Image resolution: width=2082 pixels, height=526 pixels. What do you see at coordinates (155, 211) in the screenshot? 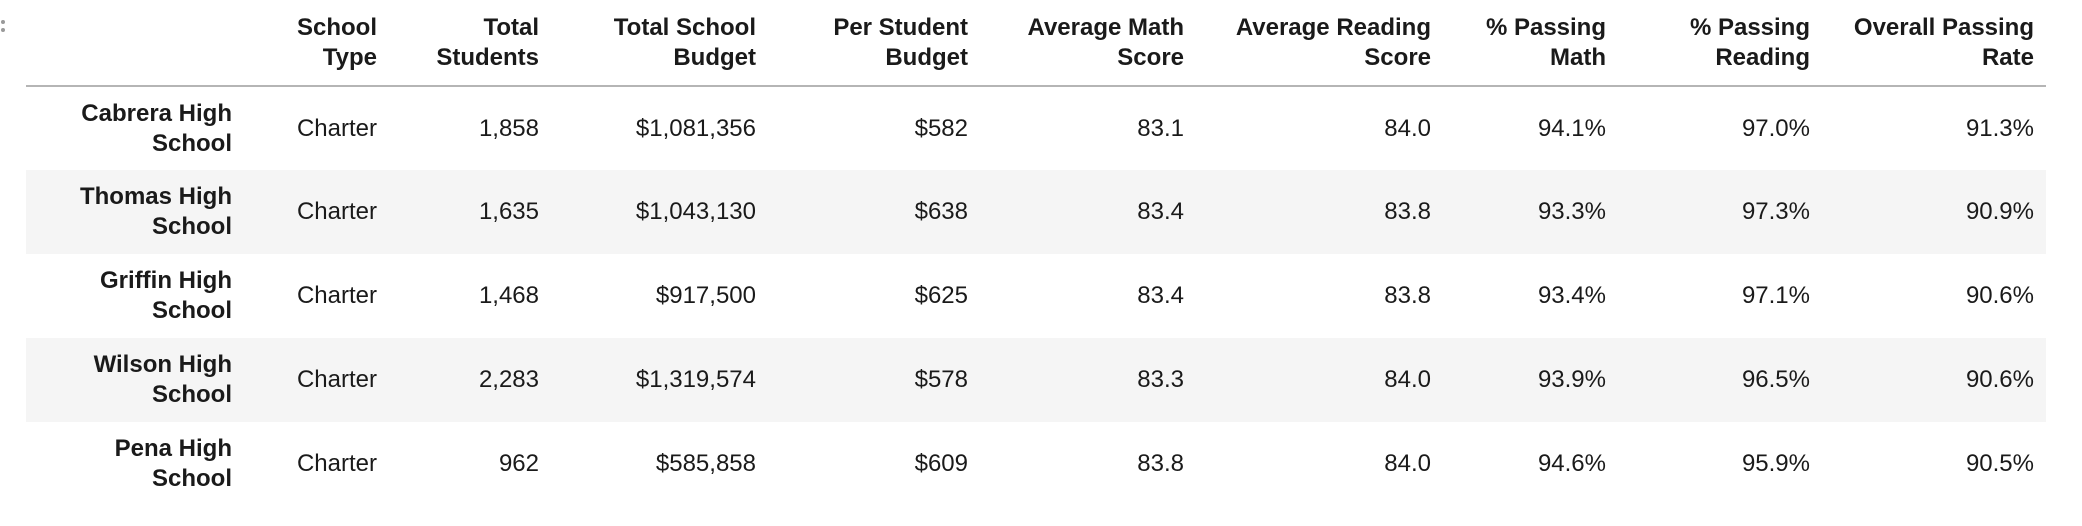
I see `school-name: Thomas High School` at bounding box center [155, 211].